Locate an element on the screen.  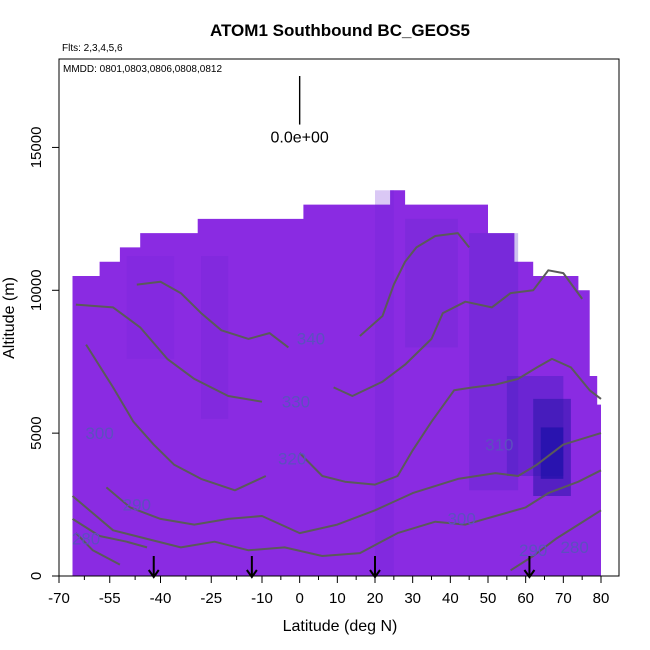
x-axis-label: Latitude (deg N) is located at coordinates (340, 626).